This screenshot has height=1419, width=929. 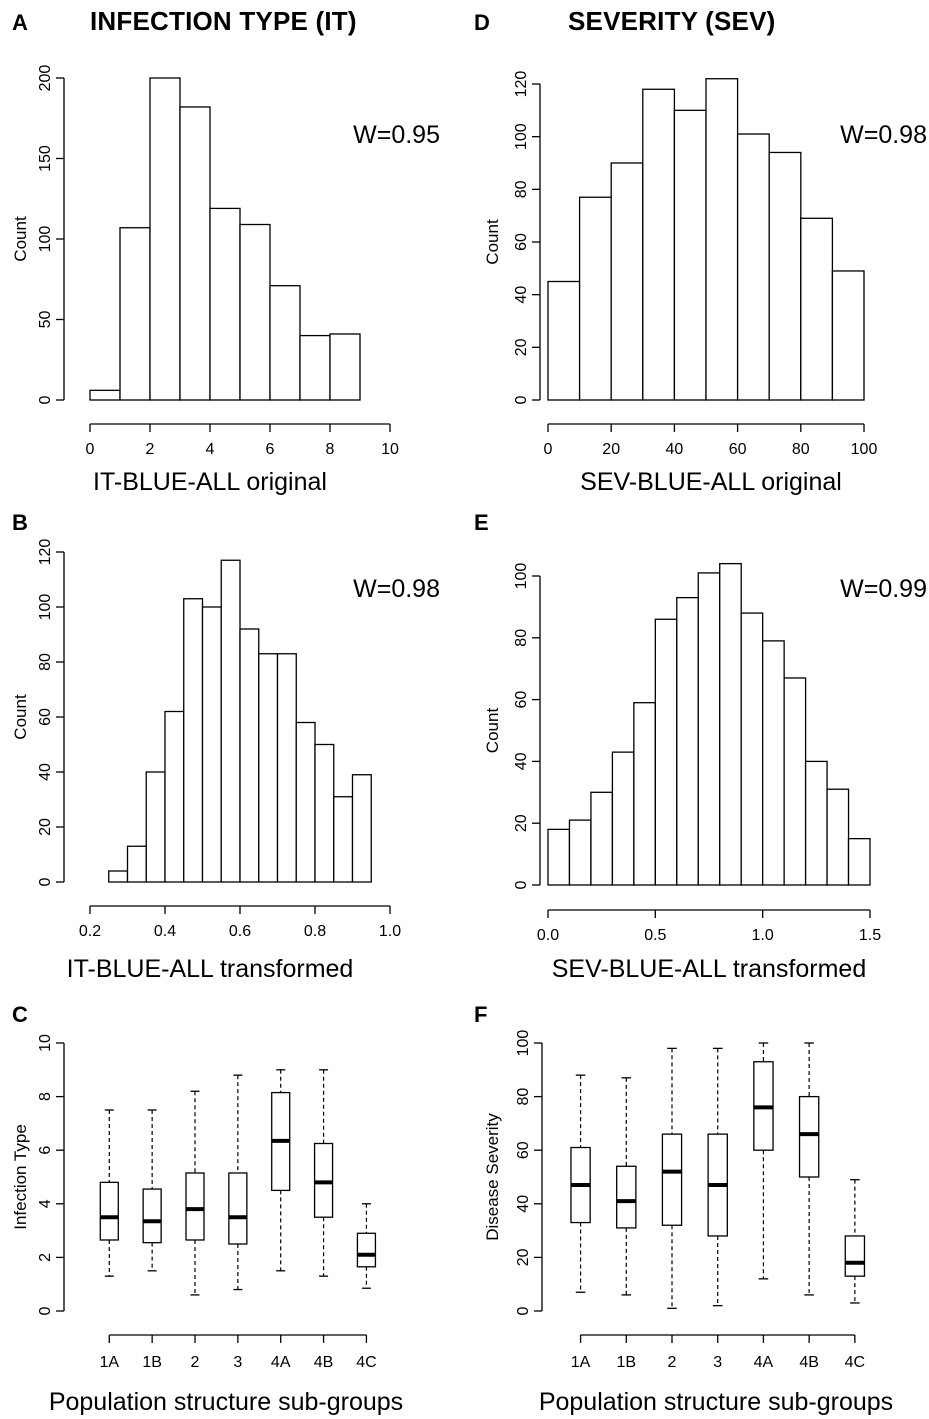 I want to click on y-axis-label: Disease Severity, so click(x=492, y=1177).